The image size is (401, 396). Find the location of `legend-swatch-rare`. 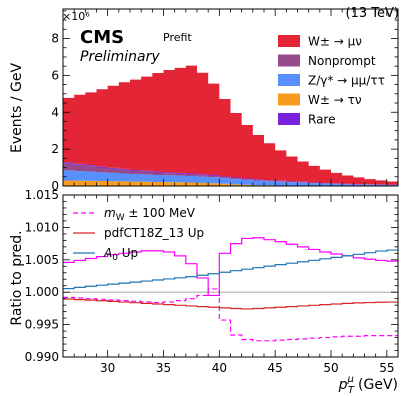

legend-swatch-rare is located at coordinates (289, 119).